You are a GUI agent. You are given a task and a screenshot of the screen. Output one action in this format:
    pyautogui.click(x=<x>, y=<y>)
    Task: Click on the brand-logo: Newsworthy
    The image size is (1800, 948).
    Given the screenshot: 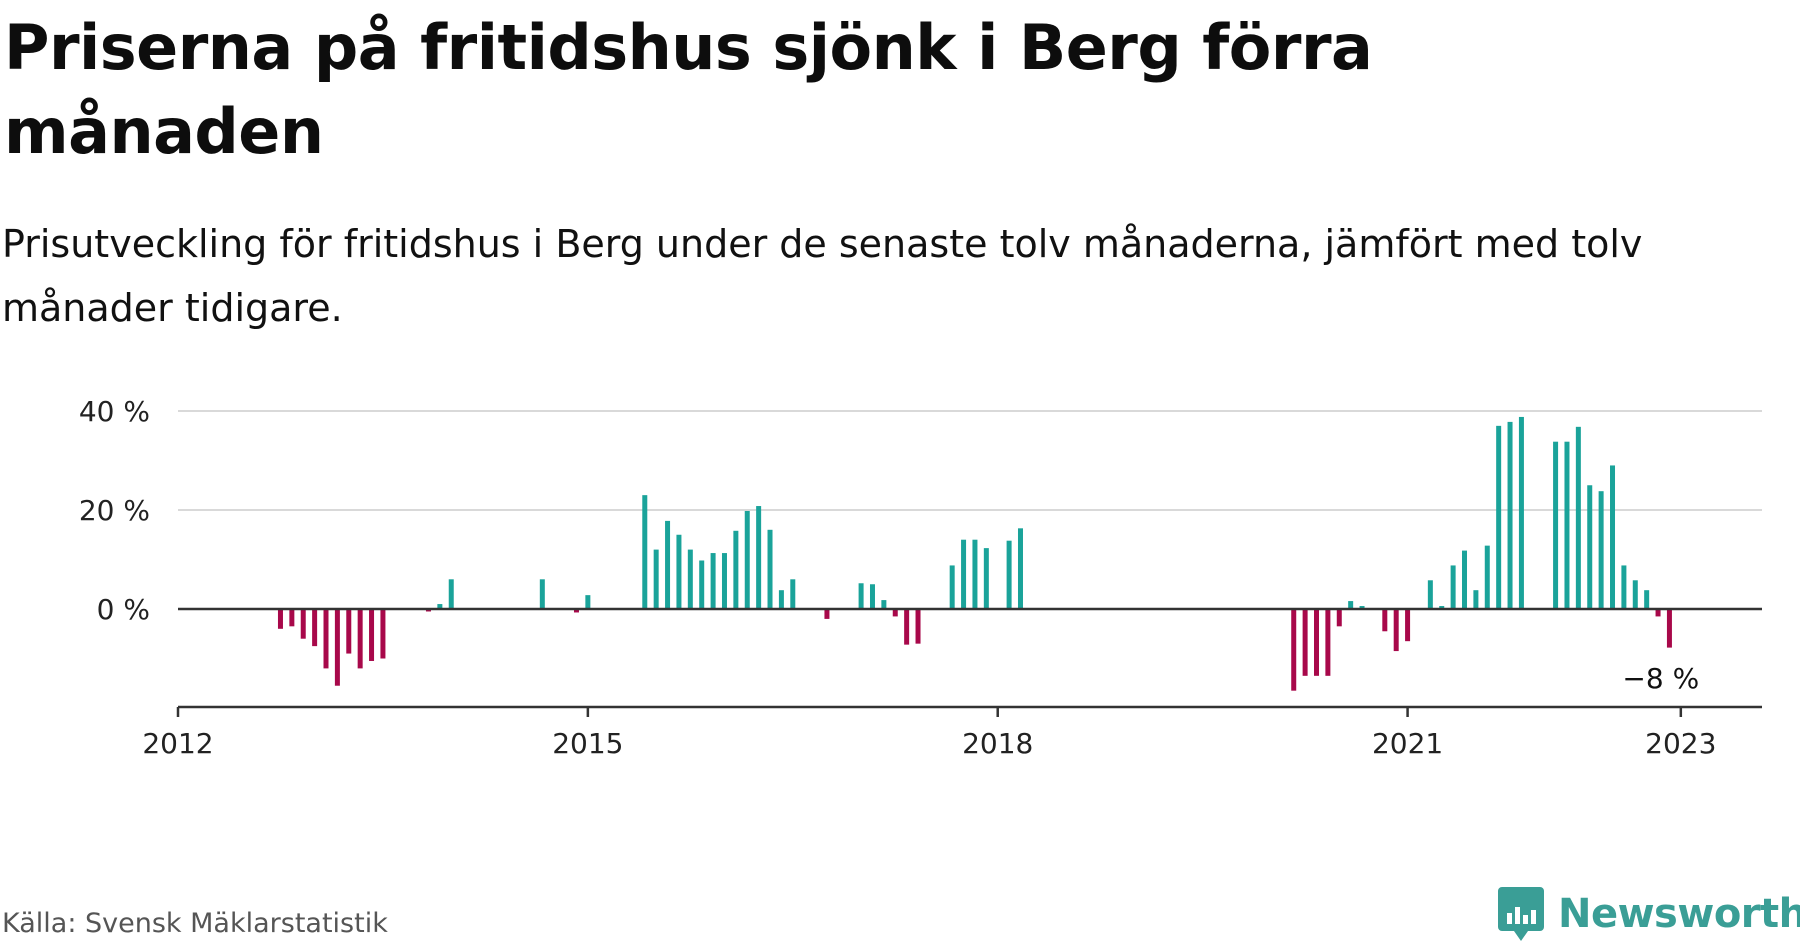 What is the action you would take?
    pyautogui.click(x=1648, y=914)
    